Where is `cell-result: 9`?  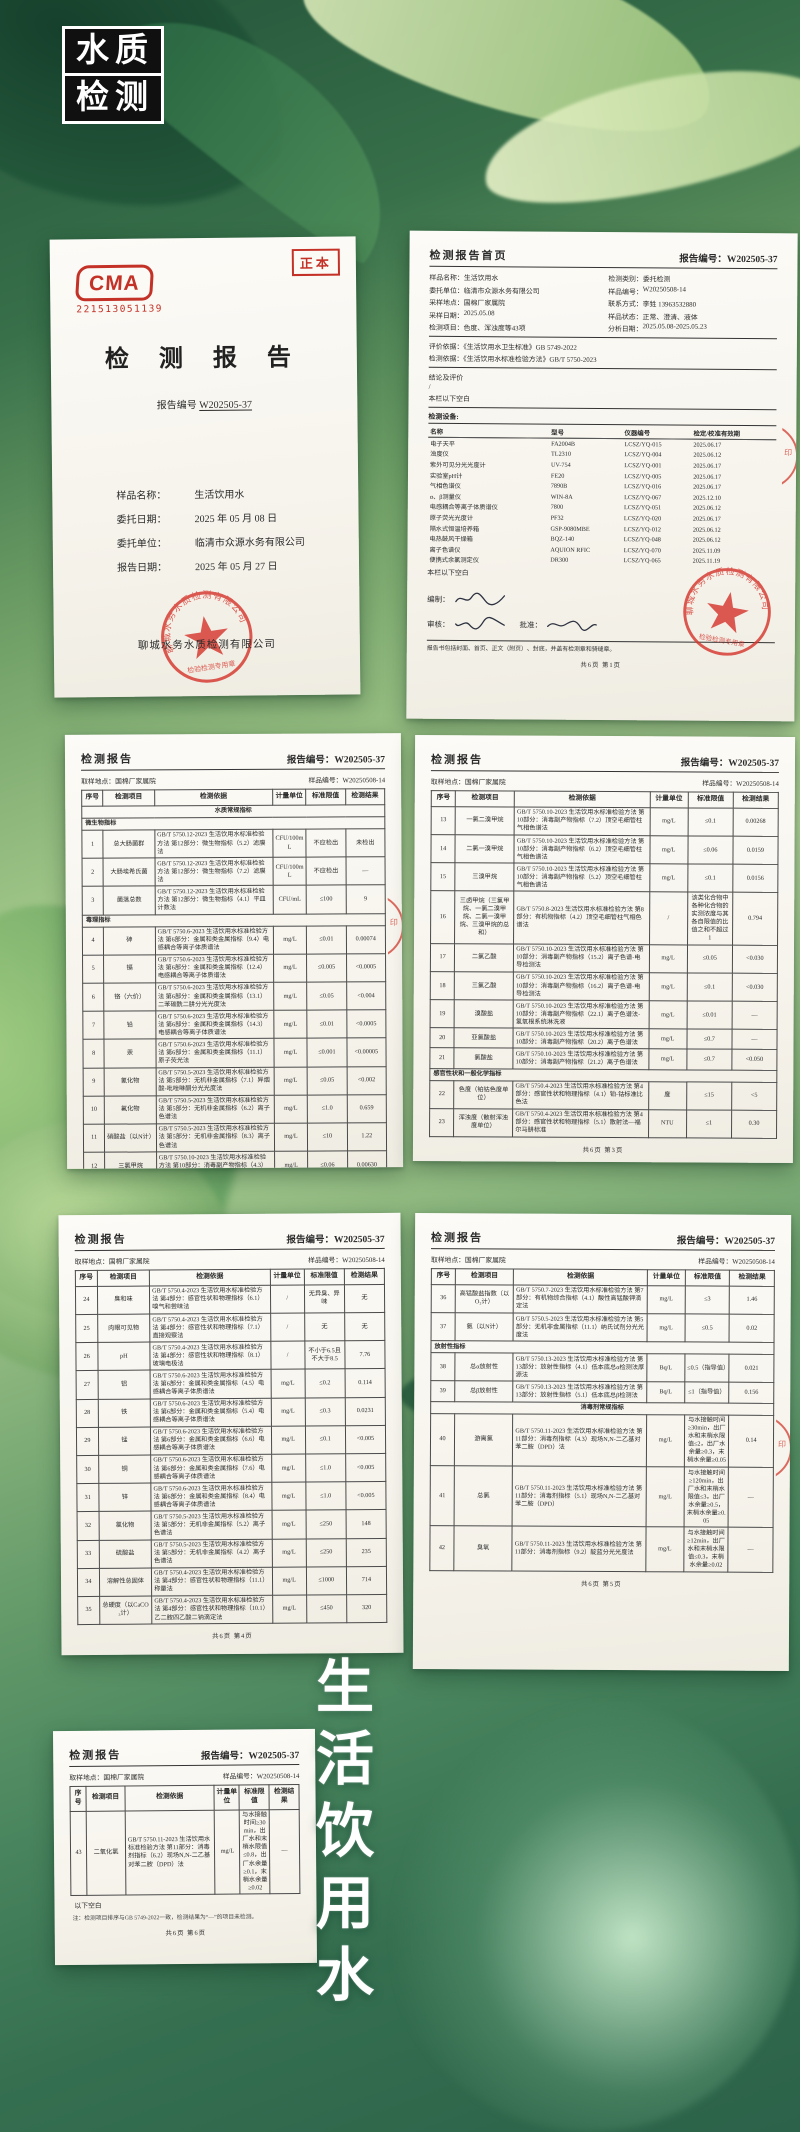
cell-result: 9 is located at coordinates (365, 899).